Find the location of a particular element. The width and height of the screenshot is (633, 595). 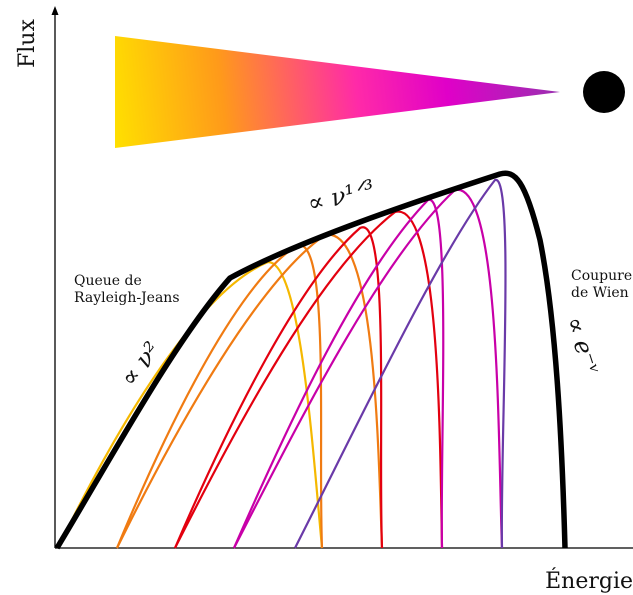

x-axis-title: Énergie is located at coordinates (589, 580).